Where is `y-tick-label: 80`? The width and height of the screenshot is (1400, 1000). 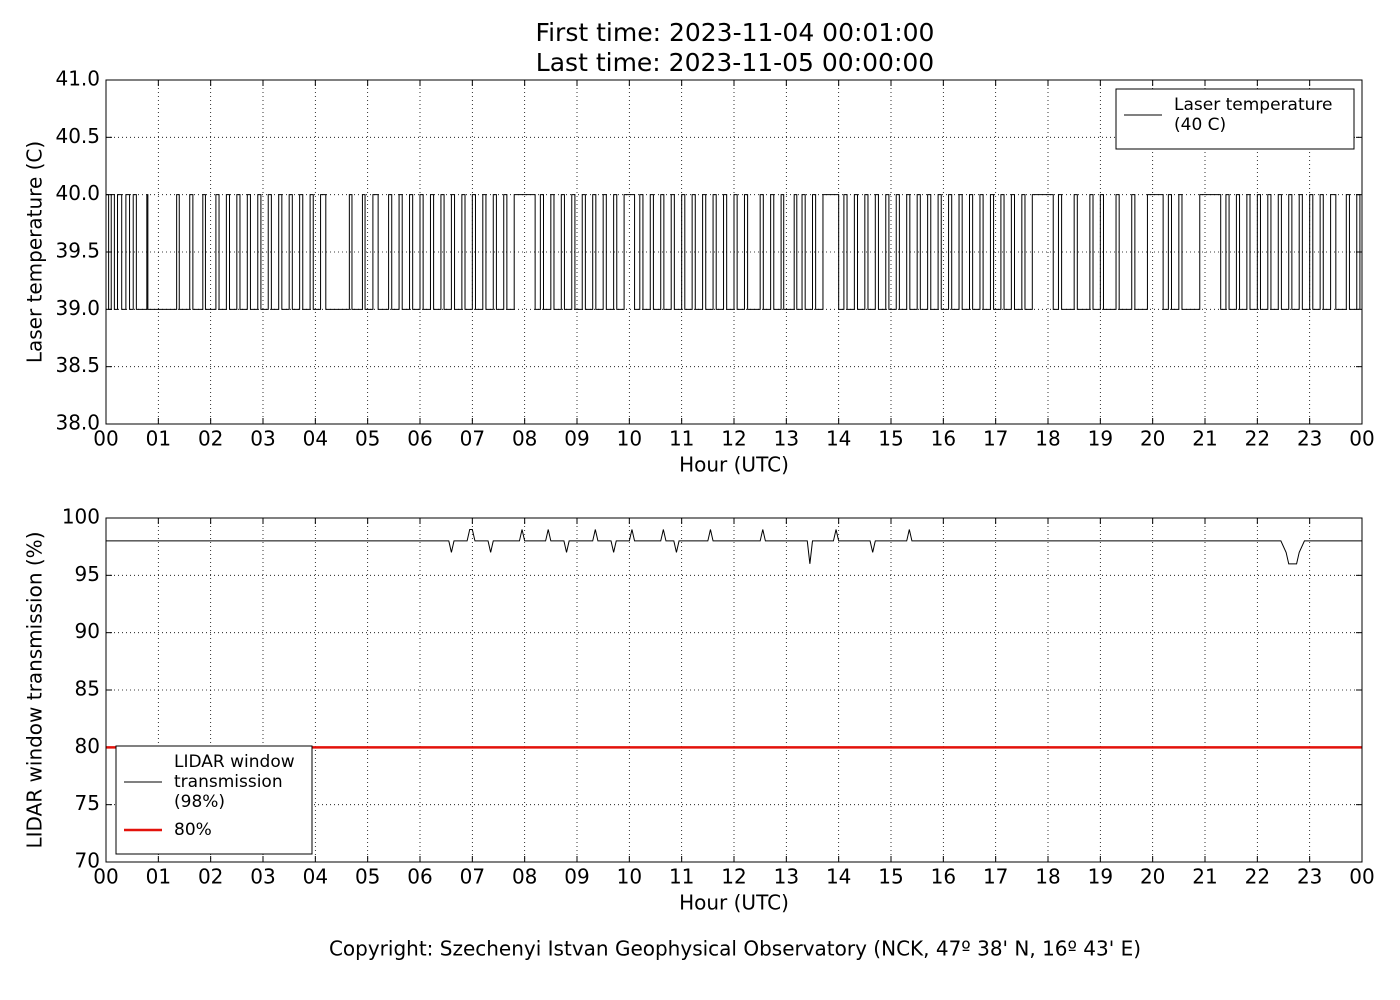
y-tick-label: 80 is located at coordinates (87, 746).